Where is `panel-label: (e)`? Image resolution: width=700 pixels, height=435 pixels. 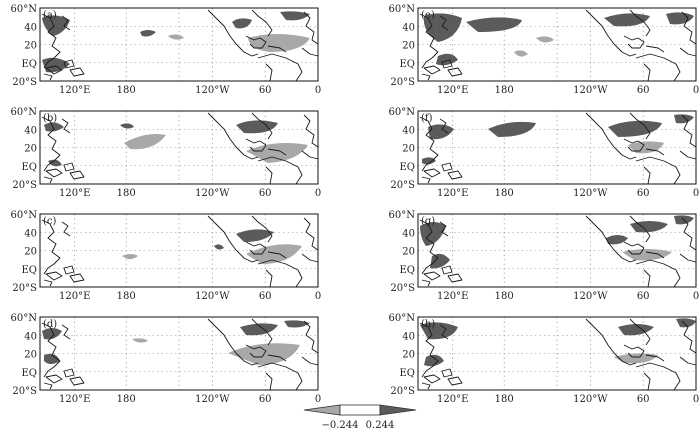
panel-label: (e) is located at coordinates (428, 15).